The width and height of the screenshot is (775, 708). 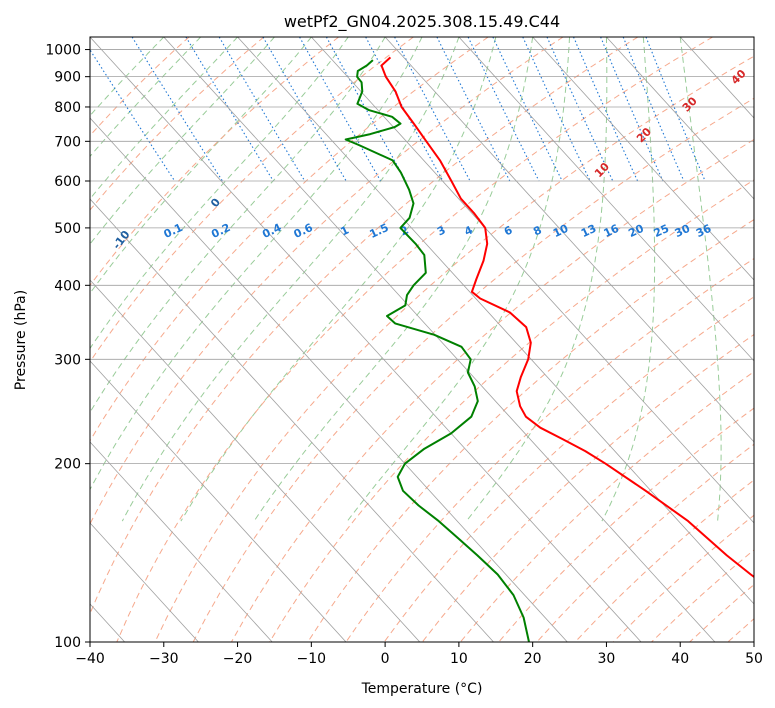 I want to click on y-tick-label: 300, so click(x=67, y=360).